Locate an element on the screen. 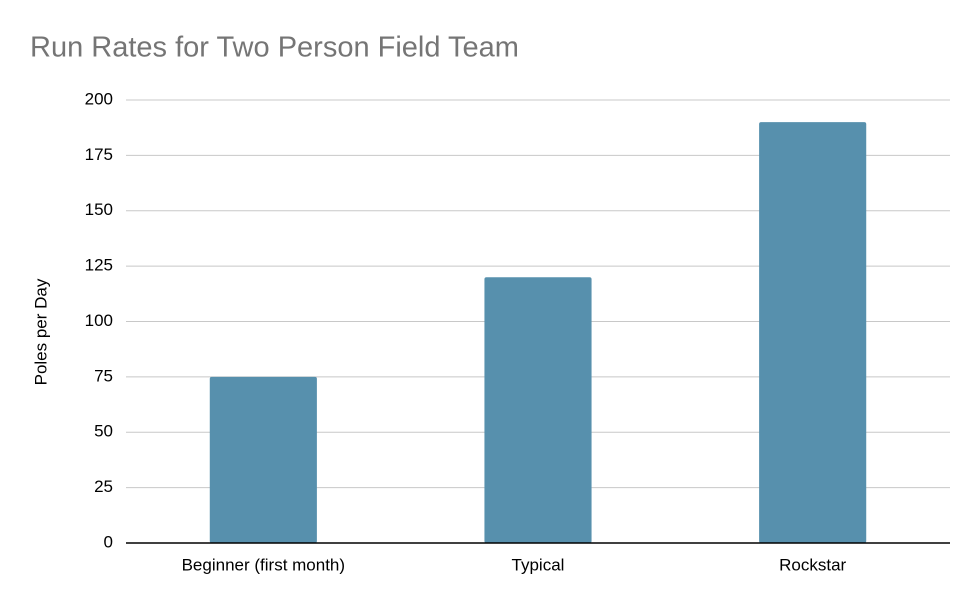 Image resolution: width=980 pixels, height=604 pixels. y-tick-label: 75 is located at coordinates (103, 375).